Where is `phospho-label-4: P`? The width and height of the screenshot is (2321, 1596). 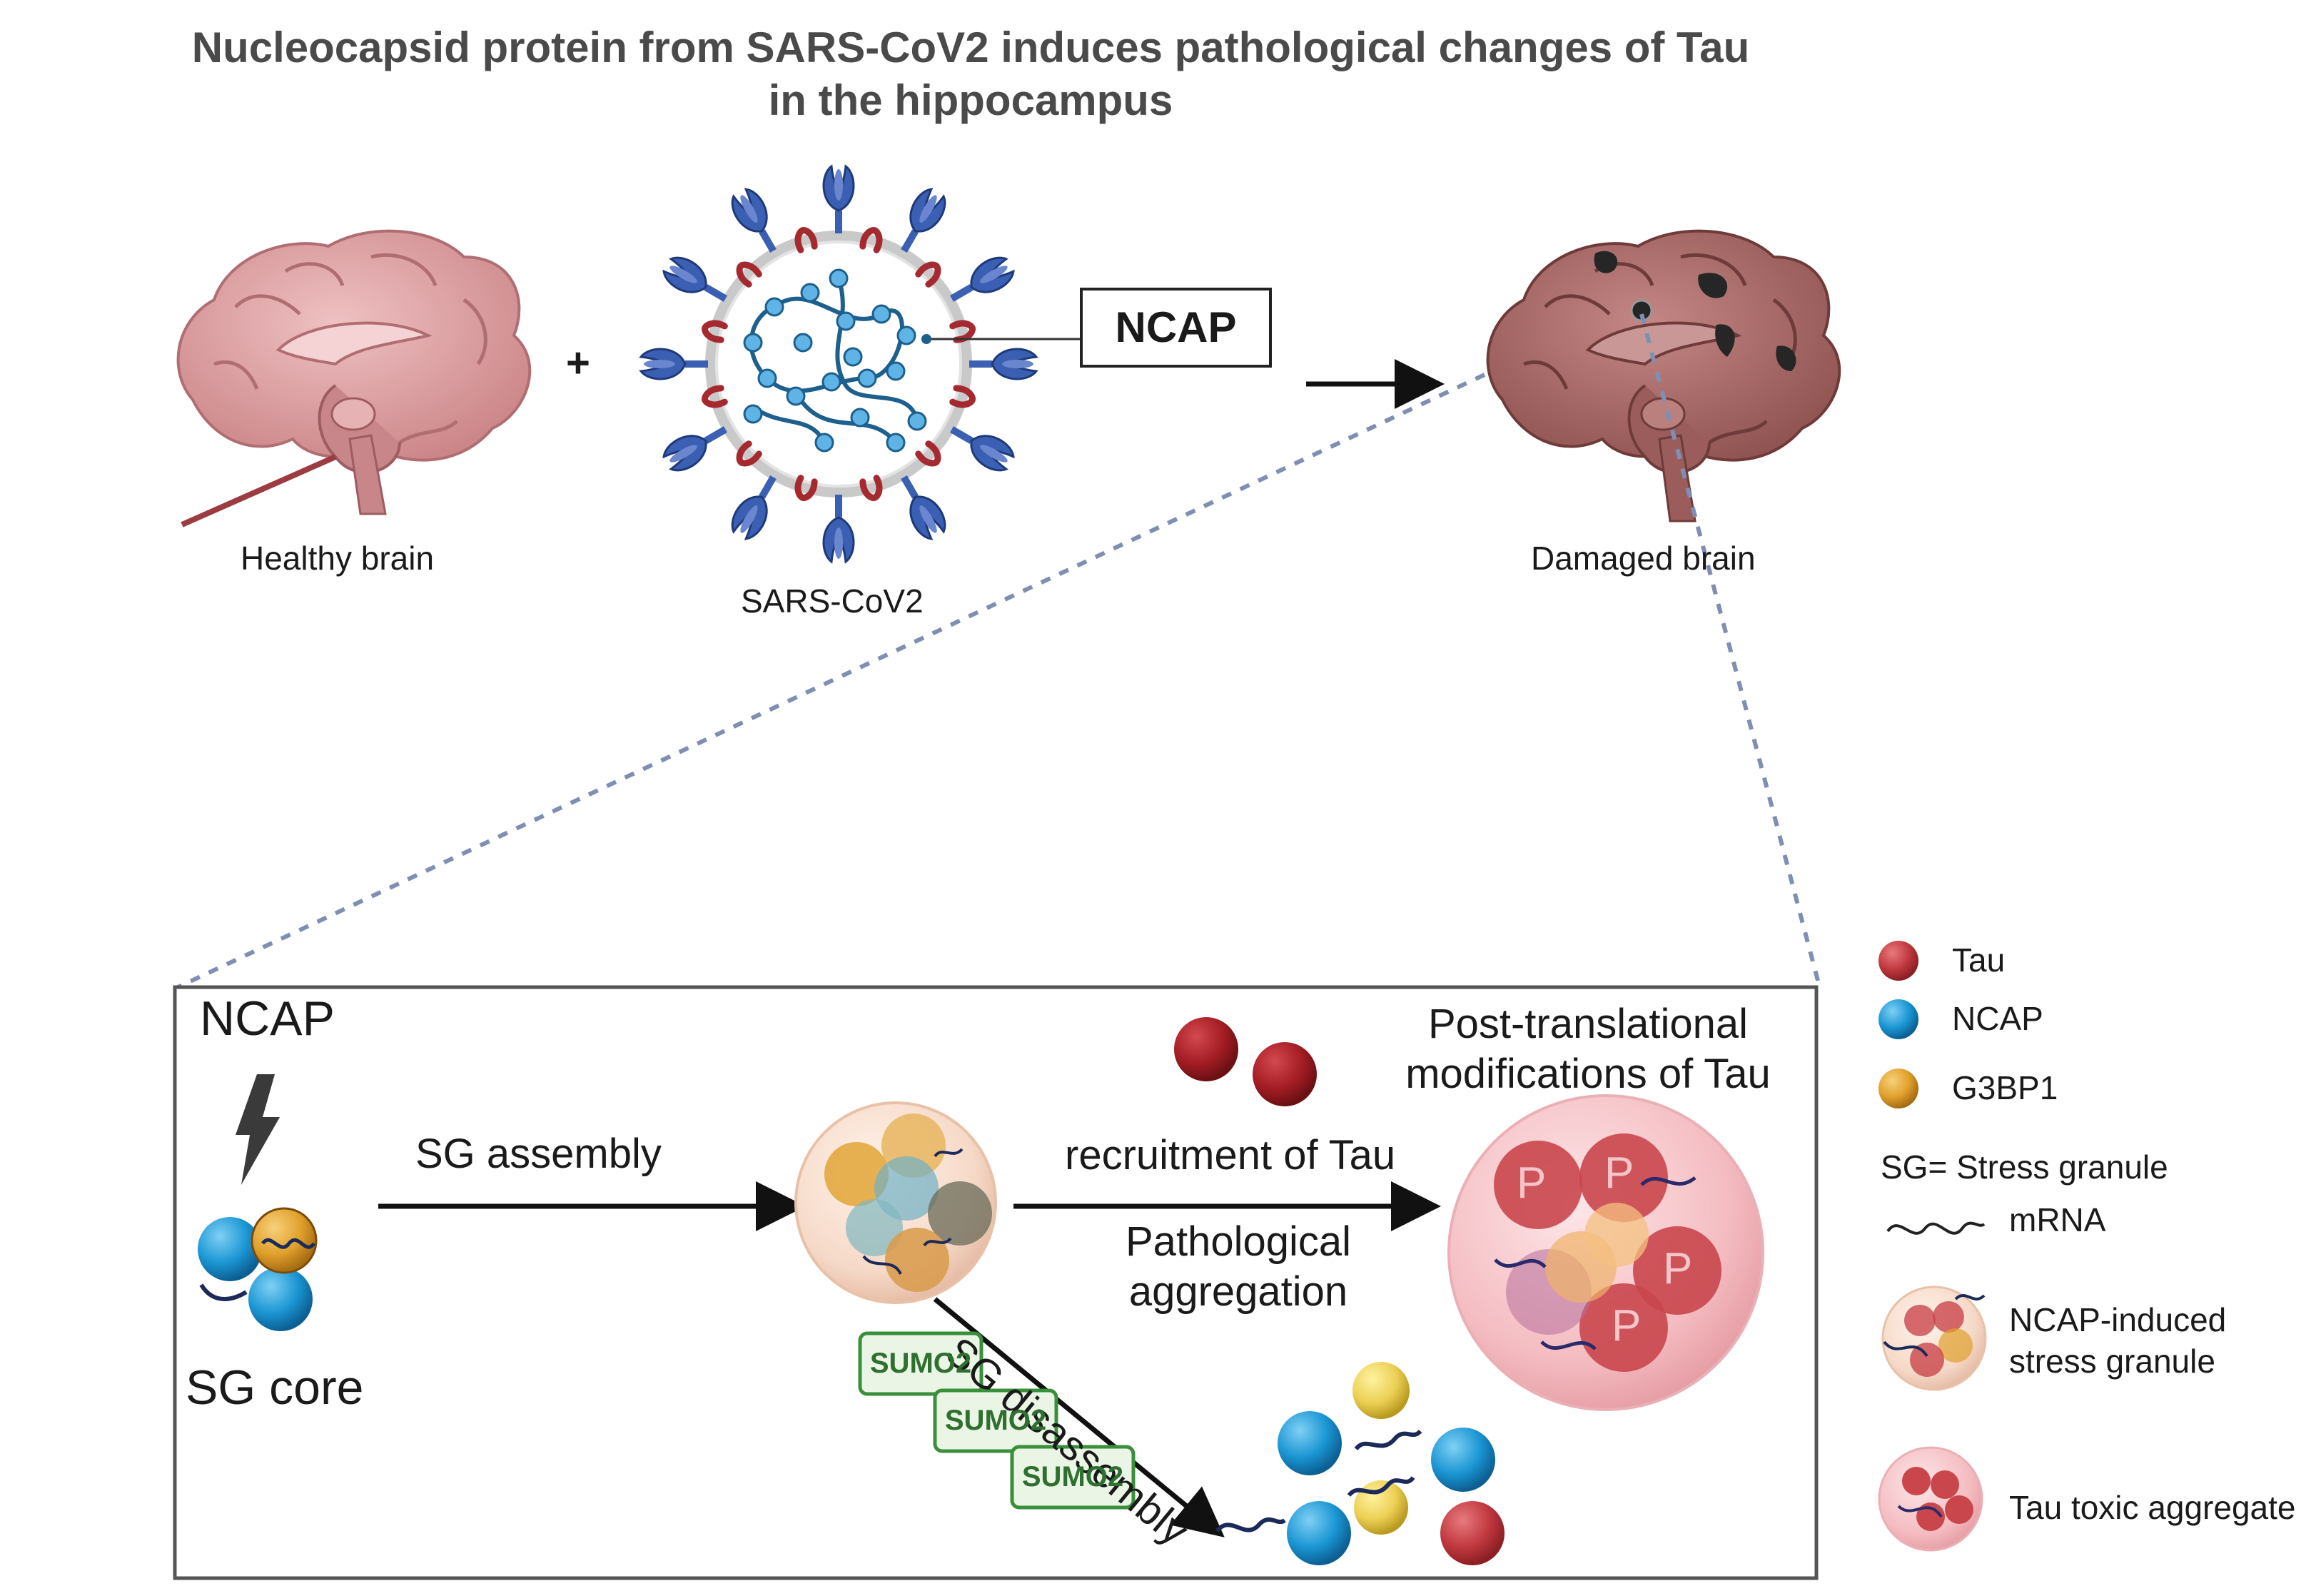 phospho-label-4: P is located at coordinates (1627, 1325).